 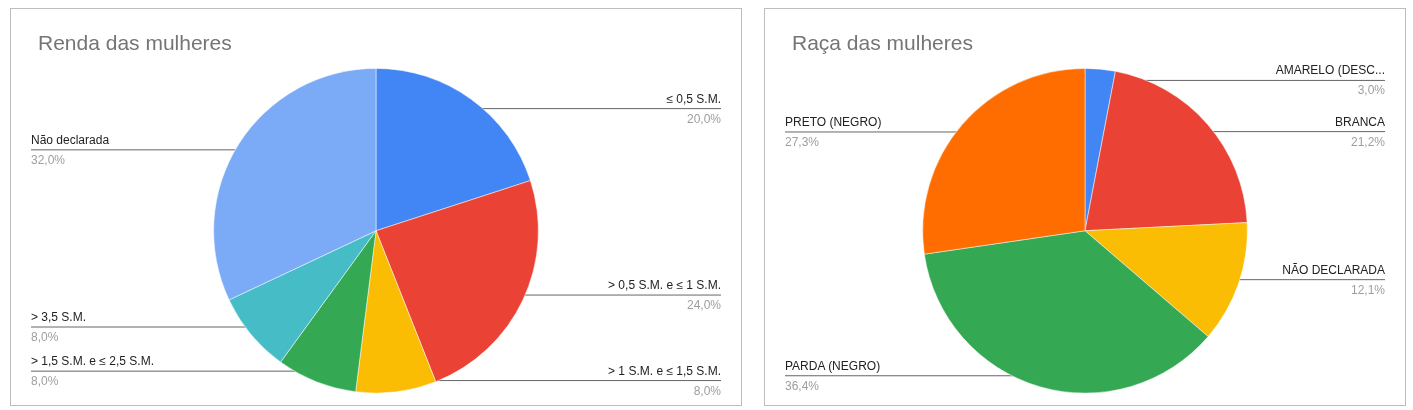 I want to click on slice-label: > 3,5 S.M., so click(x=59, y=317).